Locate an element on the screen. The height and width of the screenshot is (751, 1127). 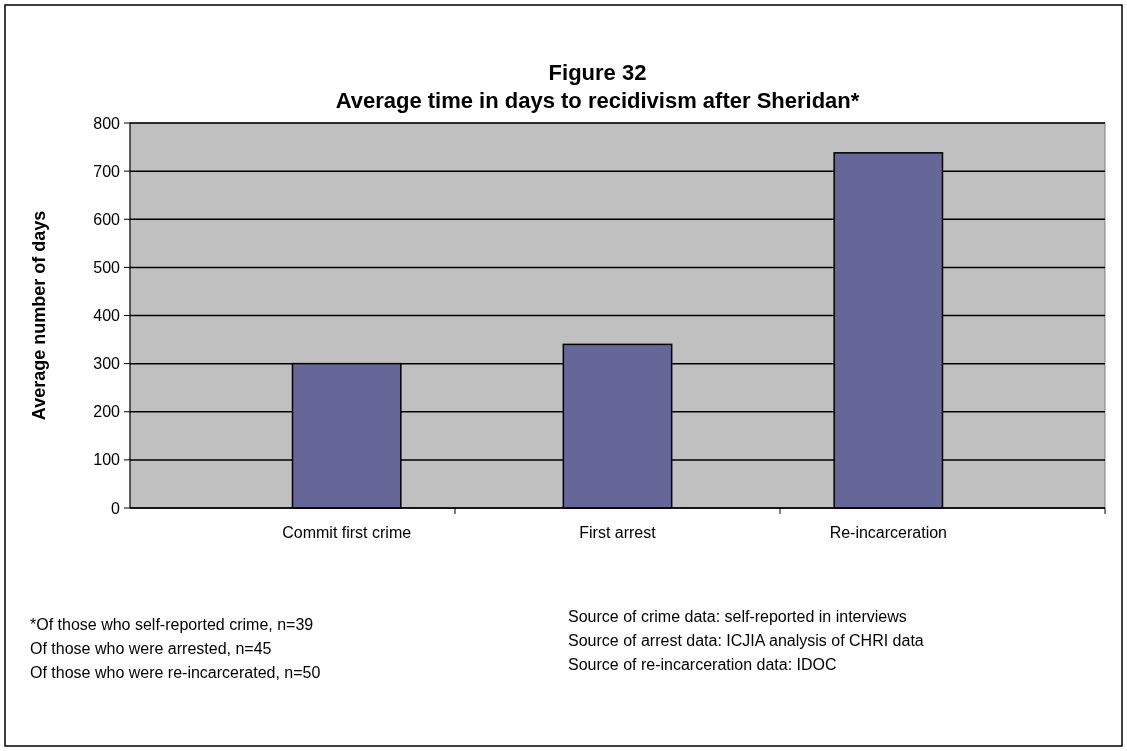
y-axis-title: Average number of days is located at coordinates (39, 315).